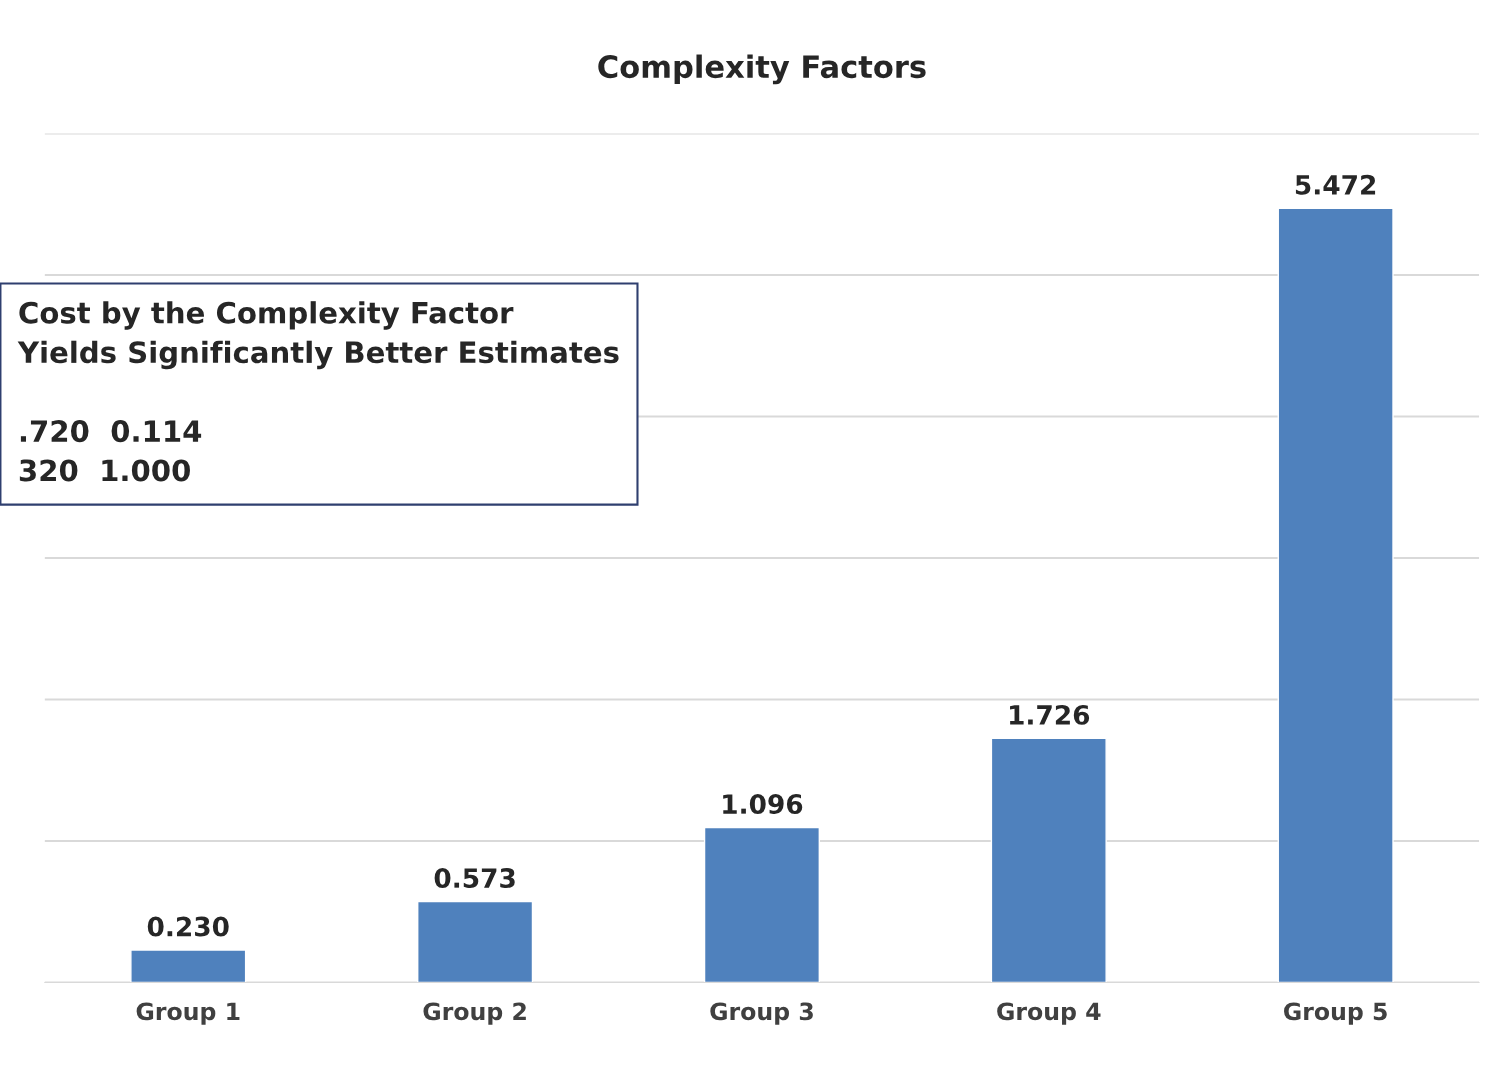  What do you see at coordinates (1335, 184) in the screenshot?
I see `data-label: 5.472` at bounding box center [1335, 184].